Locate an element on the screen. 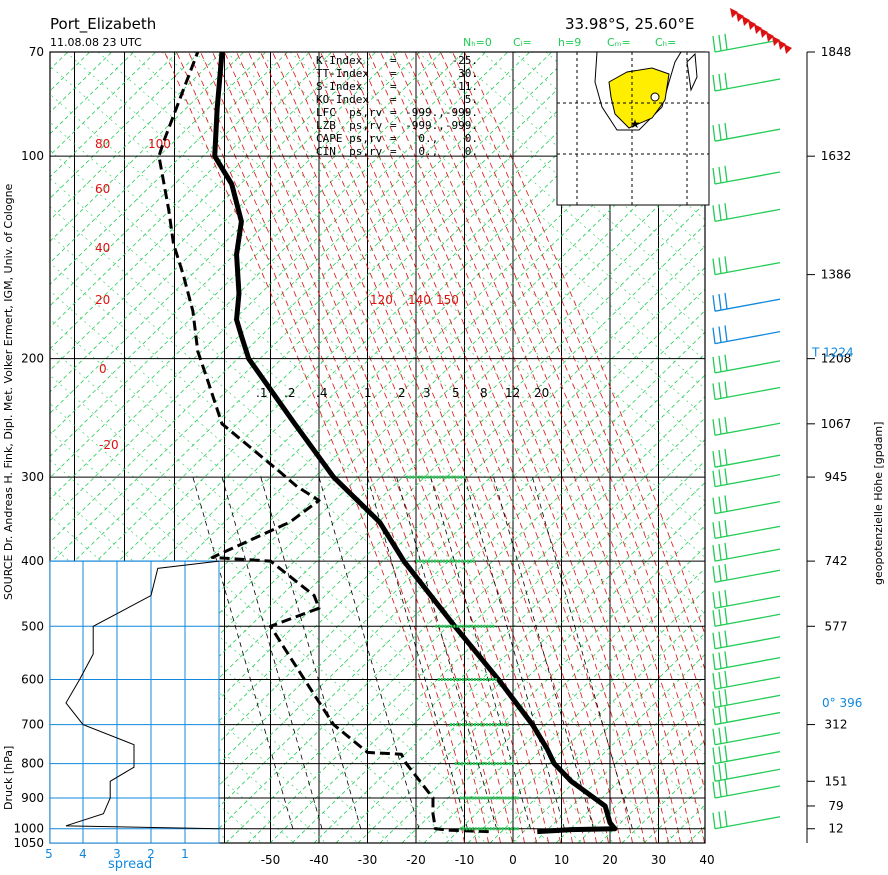  index-name: TT-Index is located at coordinates (342, 73).